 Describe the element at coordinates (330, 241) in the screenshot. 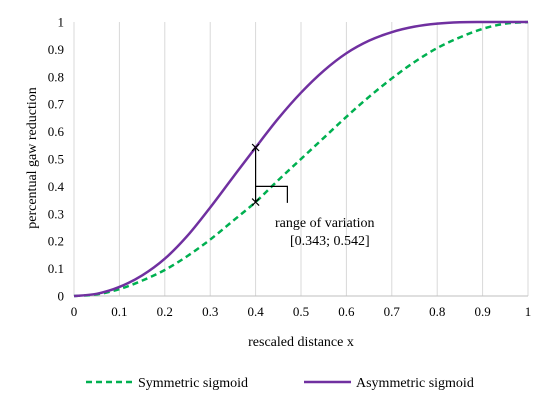

I see `range-values: [0.343; 0.542]` at that location.